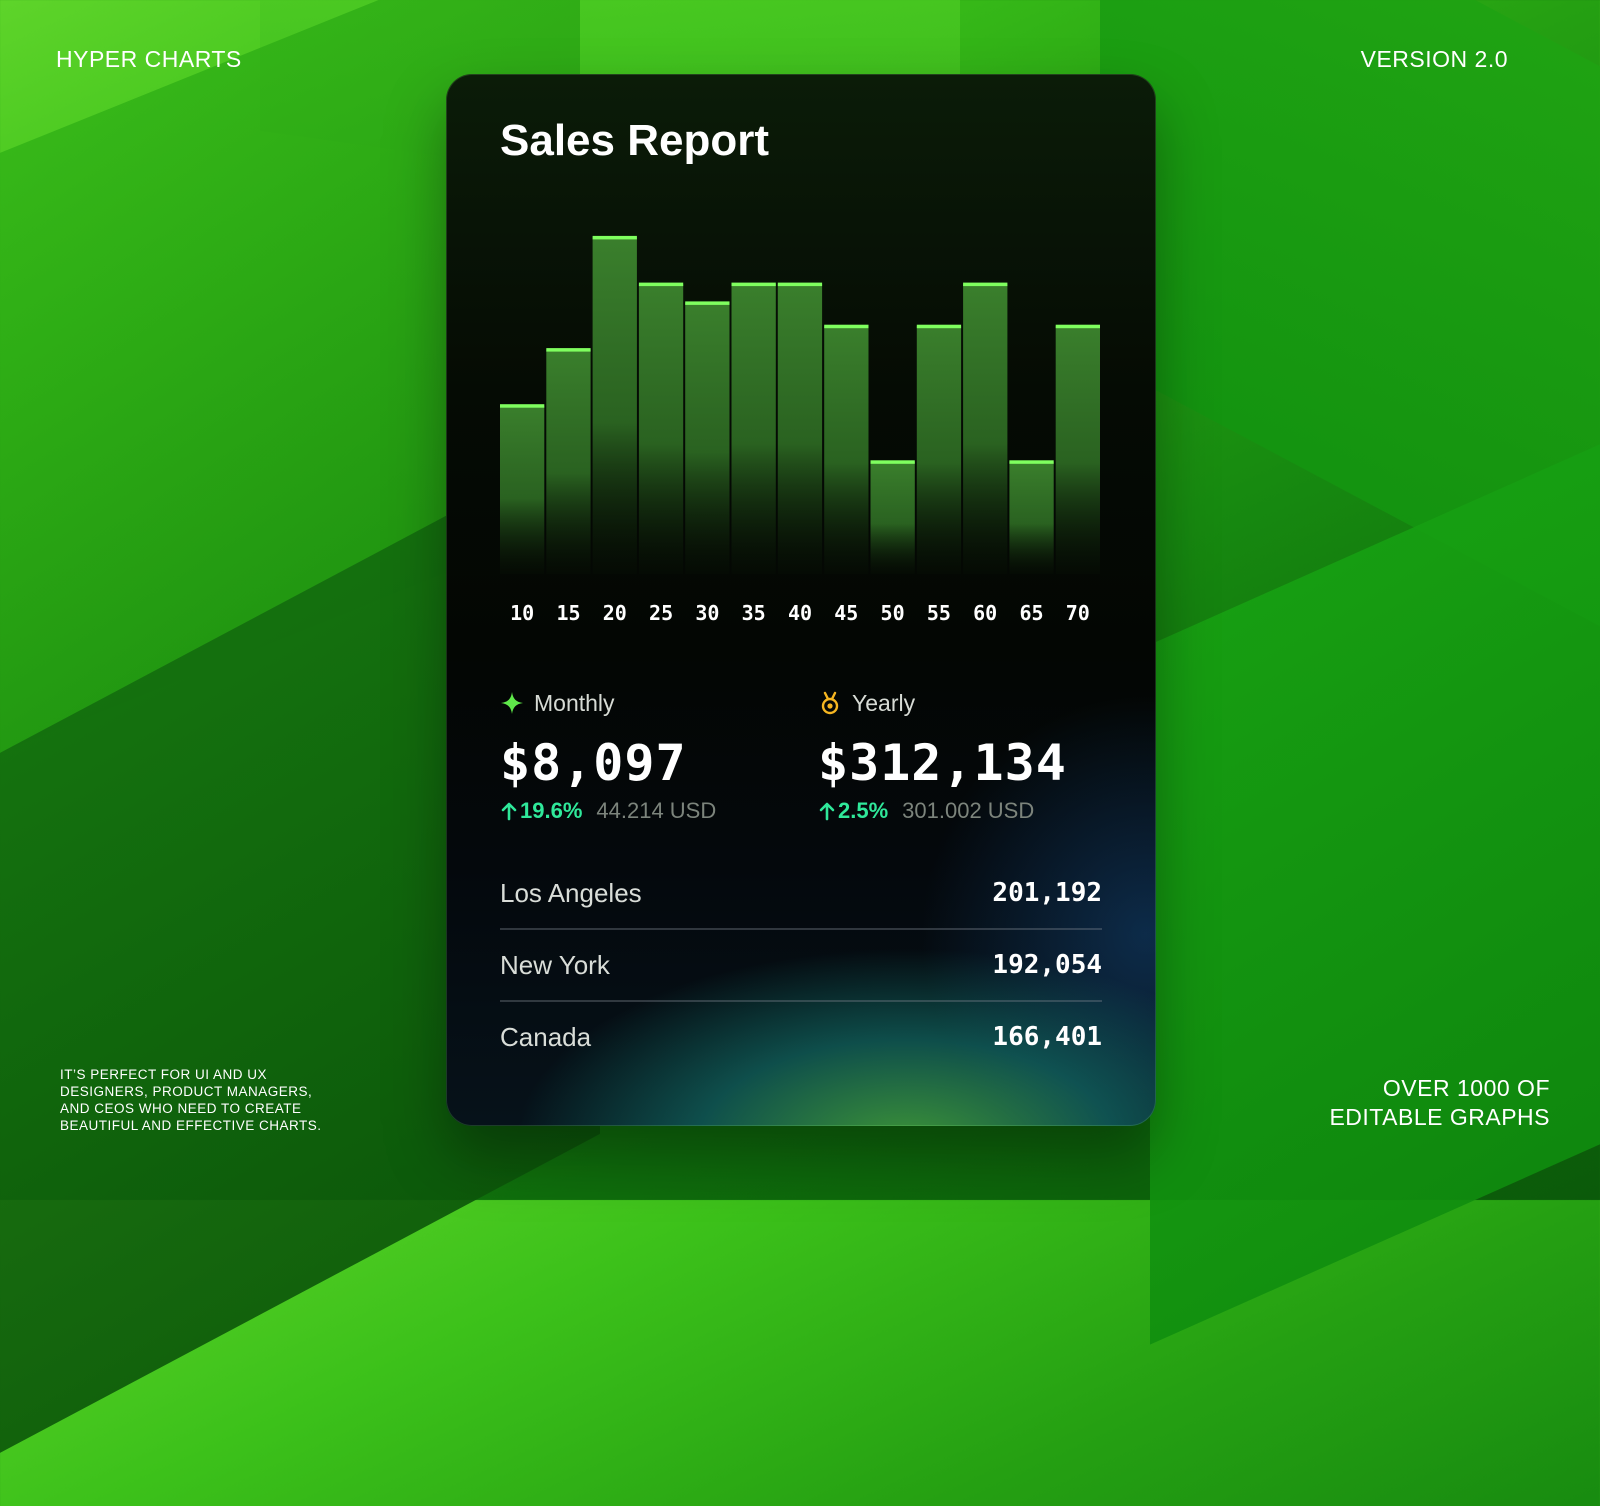  I want to click on yearly-delta: 2.5%, so click(853, 811).